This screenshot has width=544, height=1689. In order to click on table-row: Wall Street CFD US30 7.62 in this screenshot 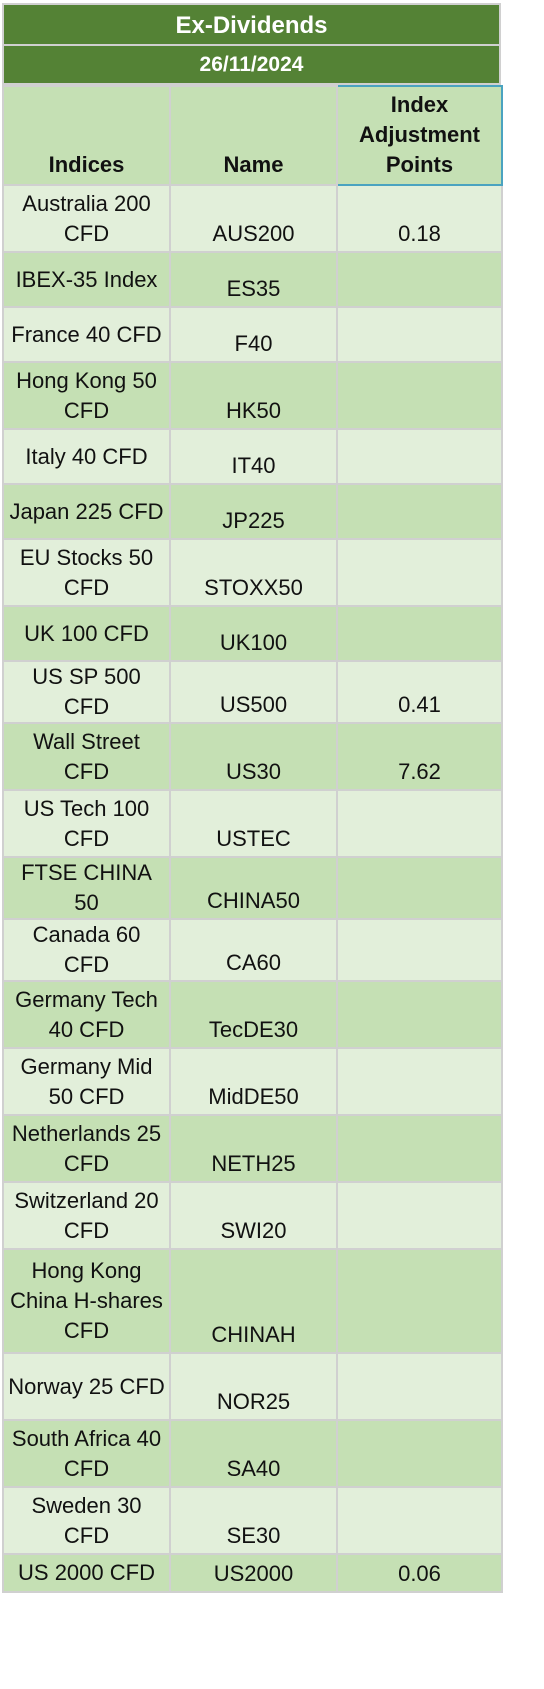, I will do `click(252, 756)`.